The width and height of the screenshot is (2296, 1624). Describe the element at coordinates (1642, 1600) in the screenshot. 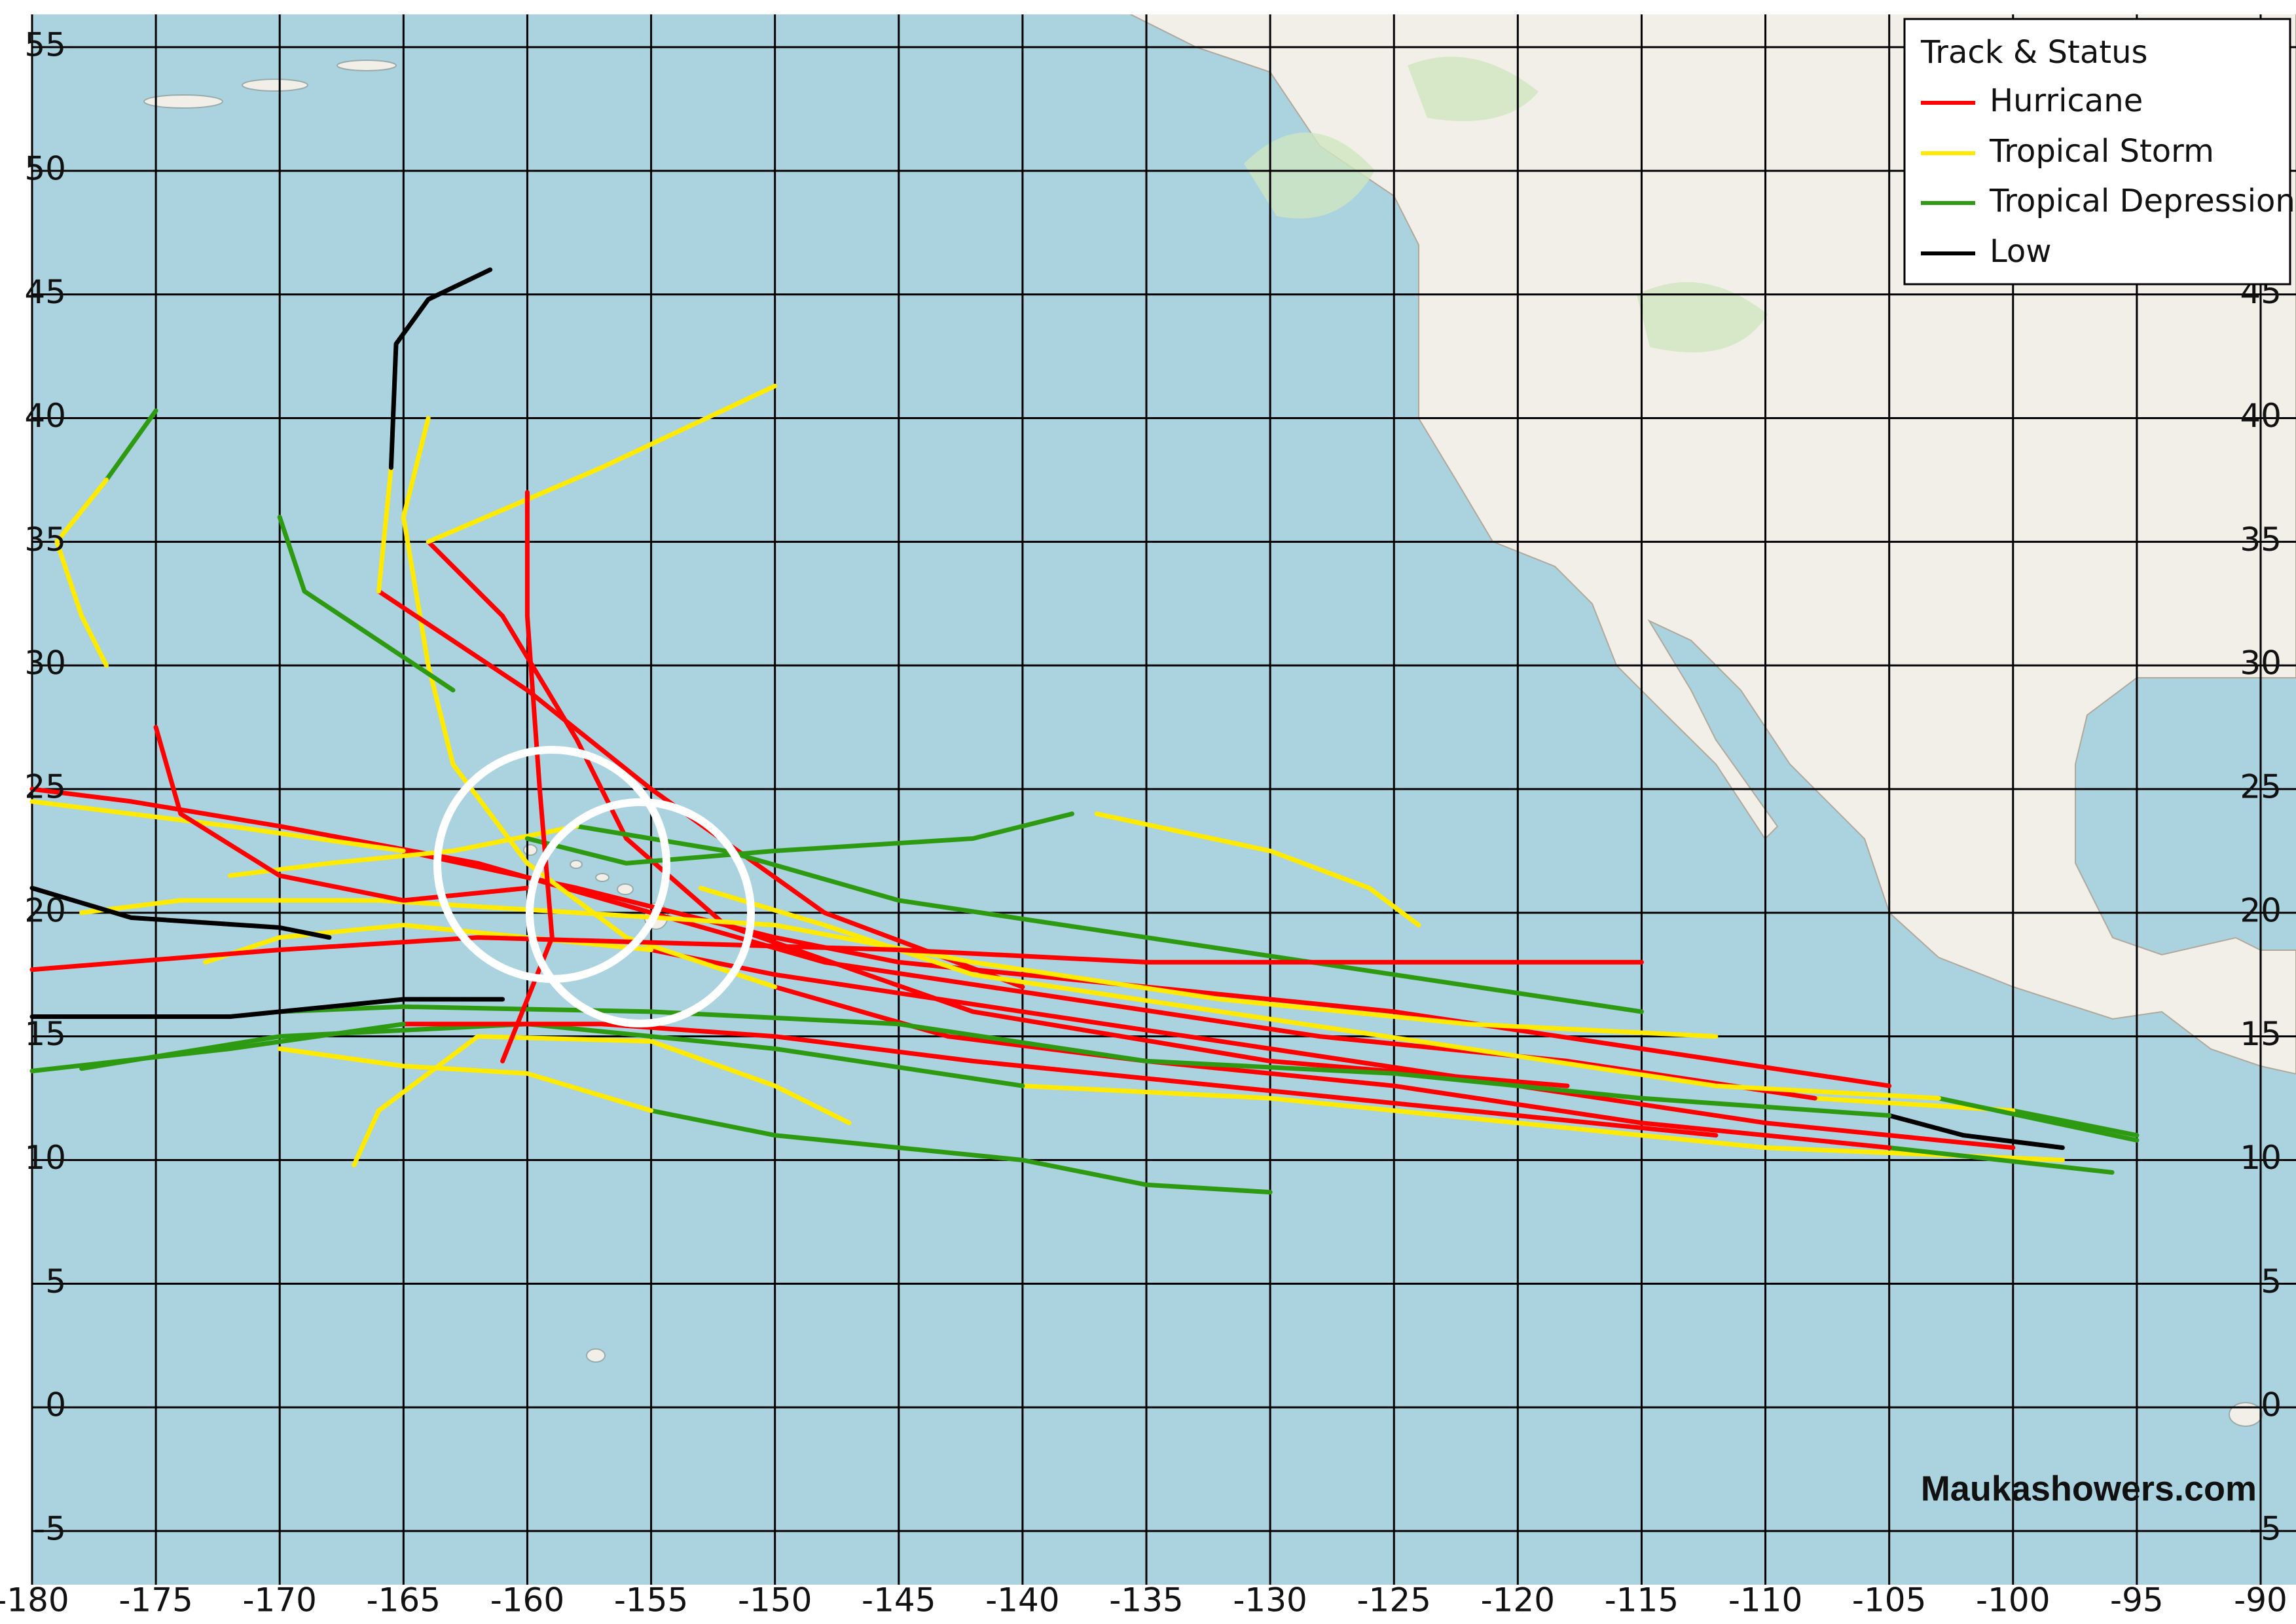

I see `x-tick-label: -115` at that location.